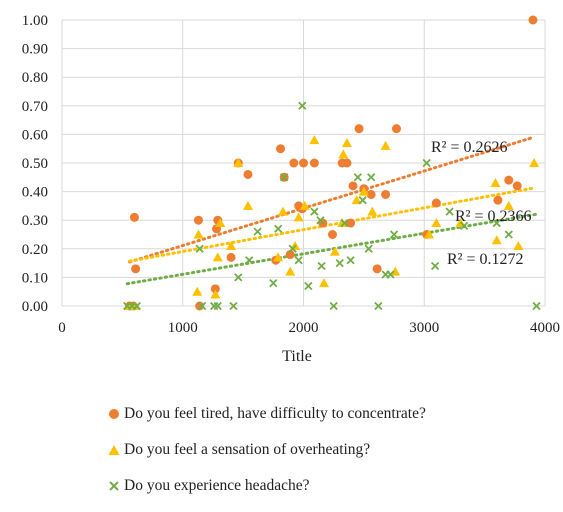 This screenshot has height=512, width=563. I want to click on r-squared-labels: R² = 0.2626 R² = 0.2366 R² = 0.1272, so click(481, 203).